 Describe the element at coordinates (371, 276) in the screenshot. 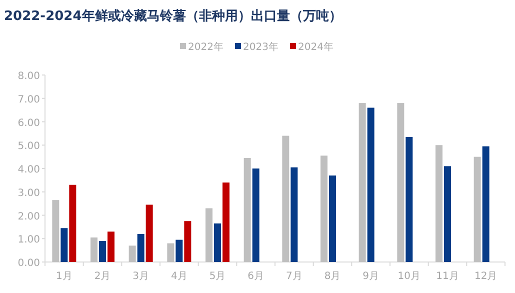

I see `x-tick-label: 9月` at that location.